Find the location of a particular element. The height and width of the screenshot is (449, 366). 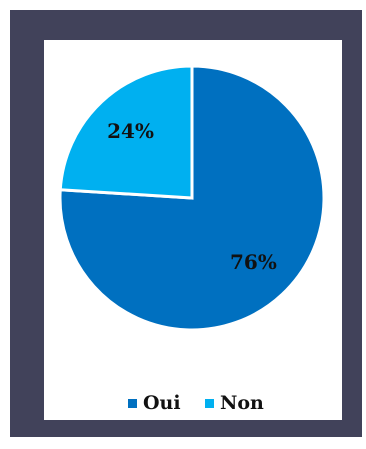

data-label: 76% is located at coordinates (253, 262).